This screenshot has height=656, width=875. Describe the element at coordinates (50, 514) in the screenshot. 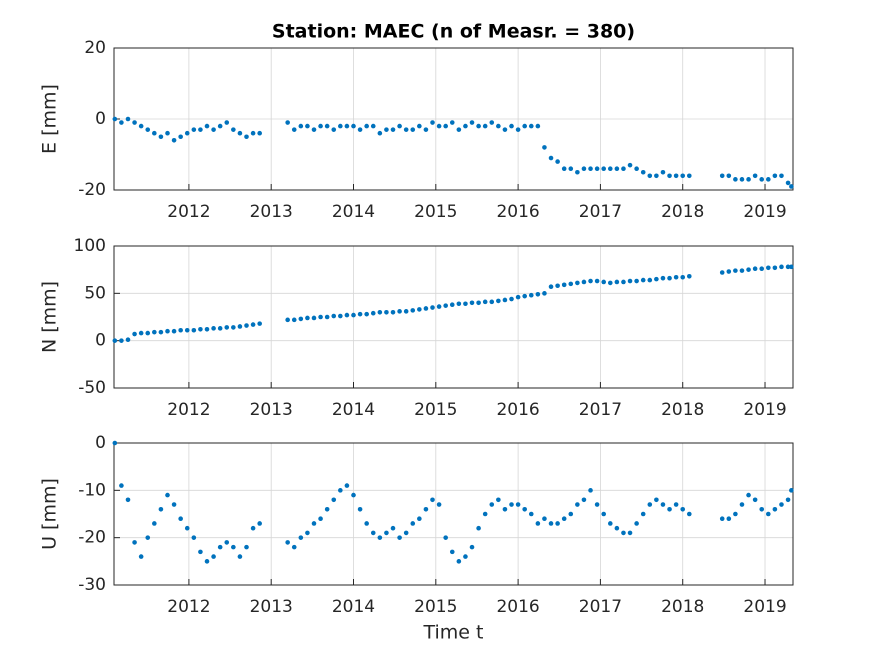

I see `y-axis-label: U [mm]` at that location.